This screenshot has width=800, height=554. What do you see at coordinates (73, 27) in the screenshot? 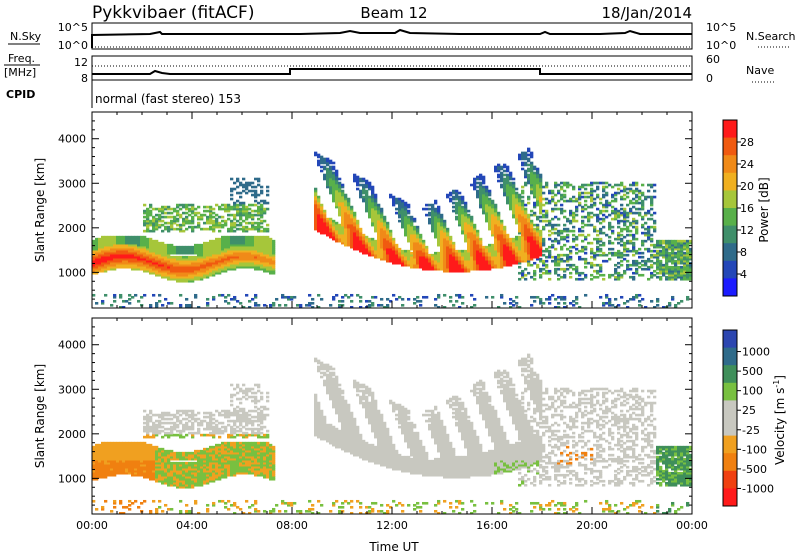
I see `noise-tick-top: 10^5` at bounding box center [73, 27].